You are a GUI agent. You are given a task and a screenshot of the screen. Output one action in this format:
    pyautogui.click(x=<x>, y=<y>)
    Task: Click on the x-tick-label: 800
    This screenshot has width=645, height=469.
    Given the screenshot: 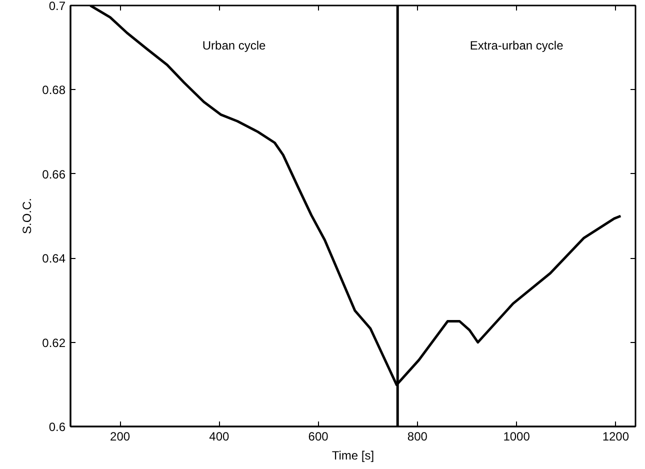 What is the action you would take?
    pyautogui.click(x=417, y=437)
    